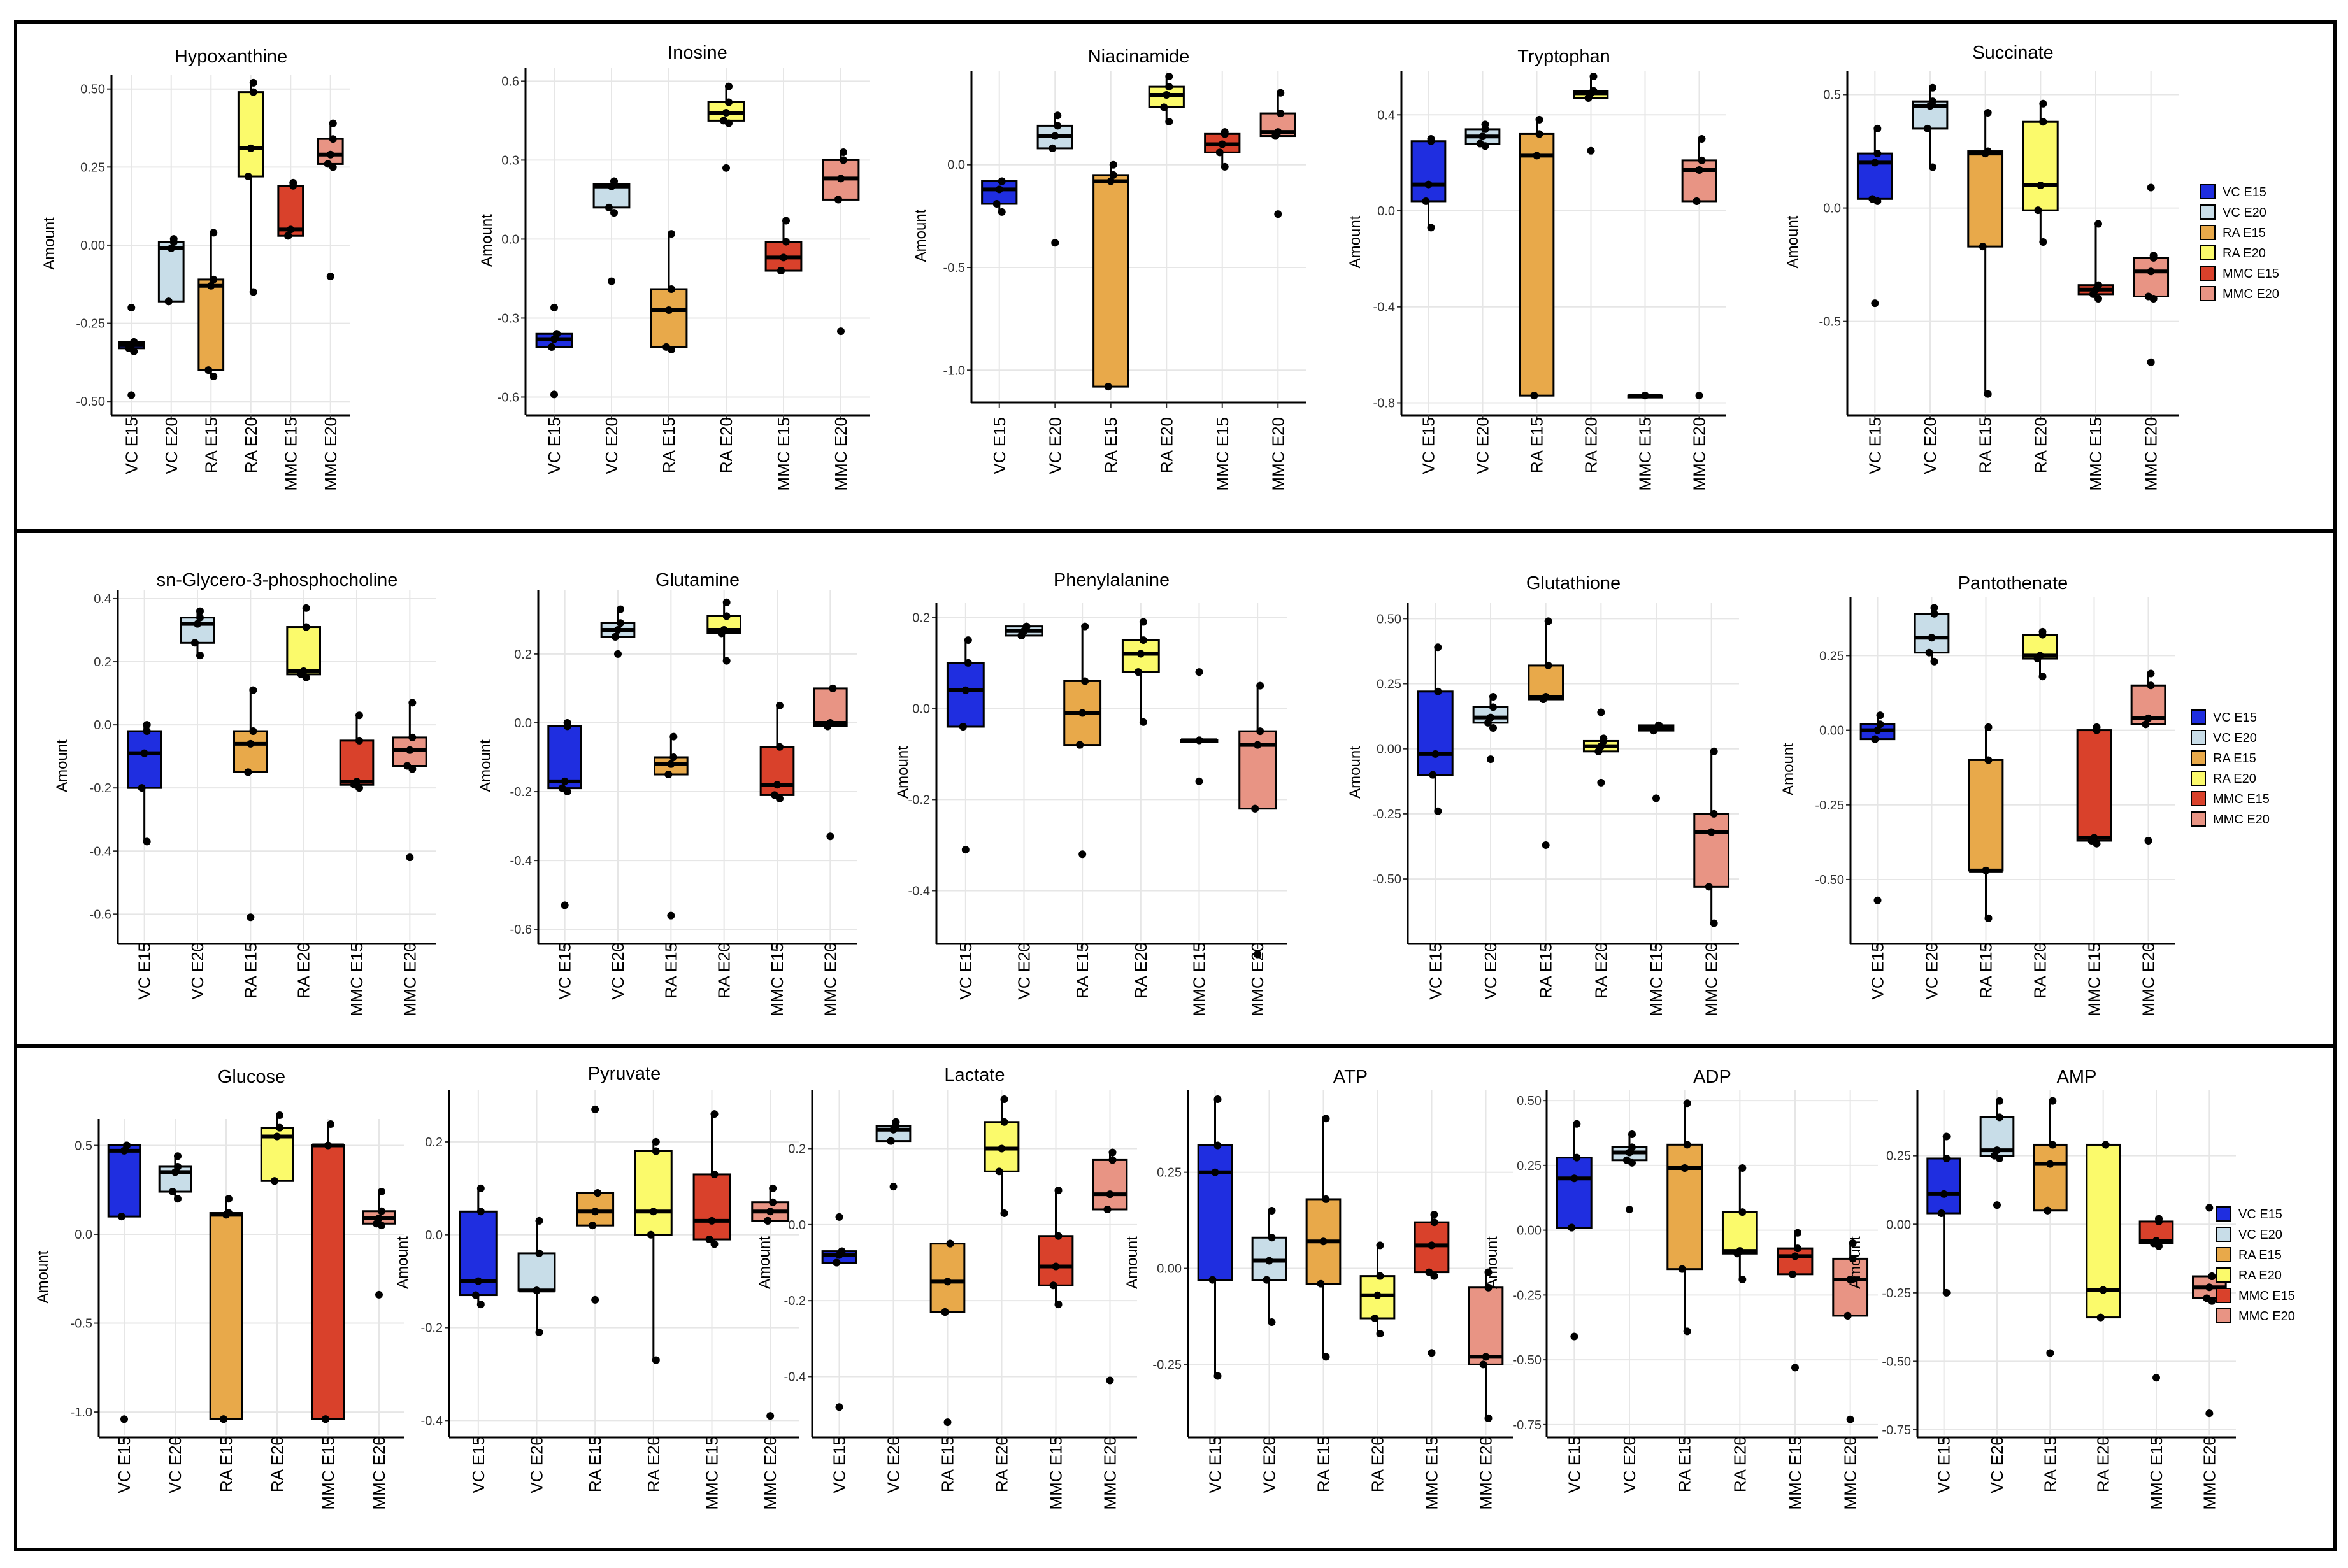  What do you see at coordinates (2241, 799) in the screenshot?
I see `legend-label: MMC E15` at bounding box center [2241, 799].